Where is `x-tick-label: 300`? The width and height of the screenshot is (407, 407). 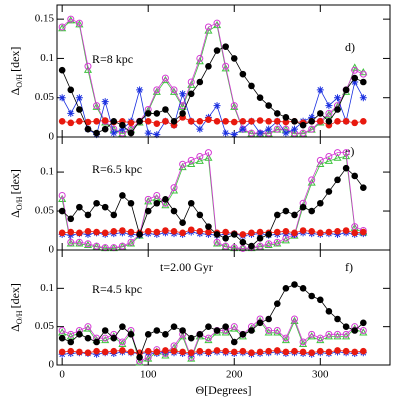
x-tick-label: 300 is located at coordinates (320, 375).